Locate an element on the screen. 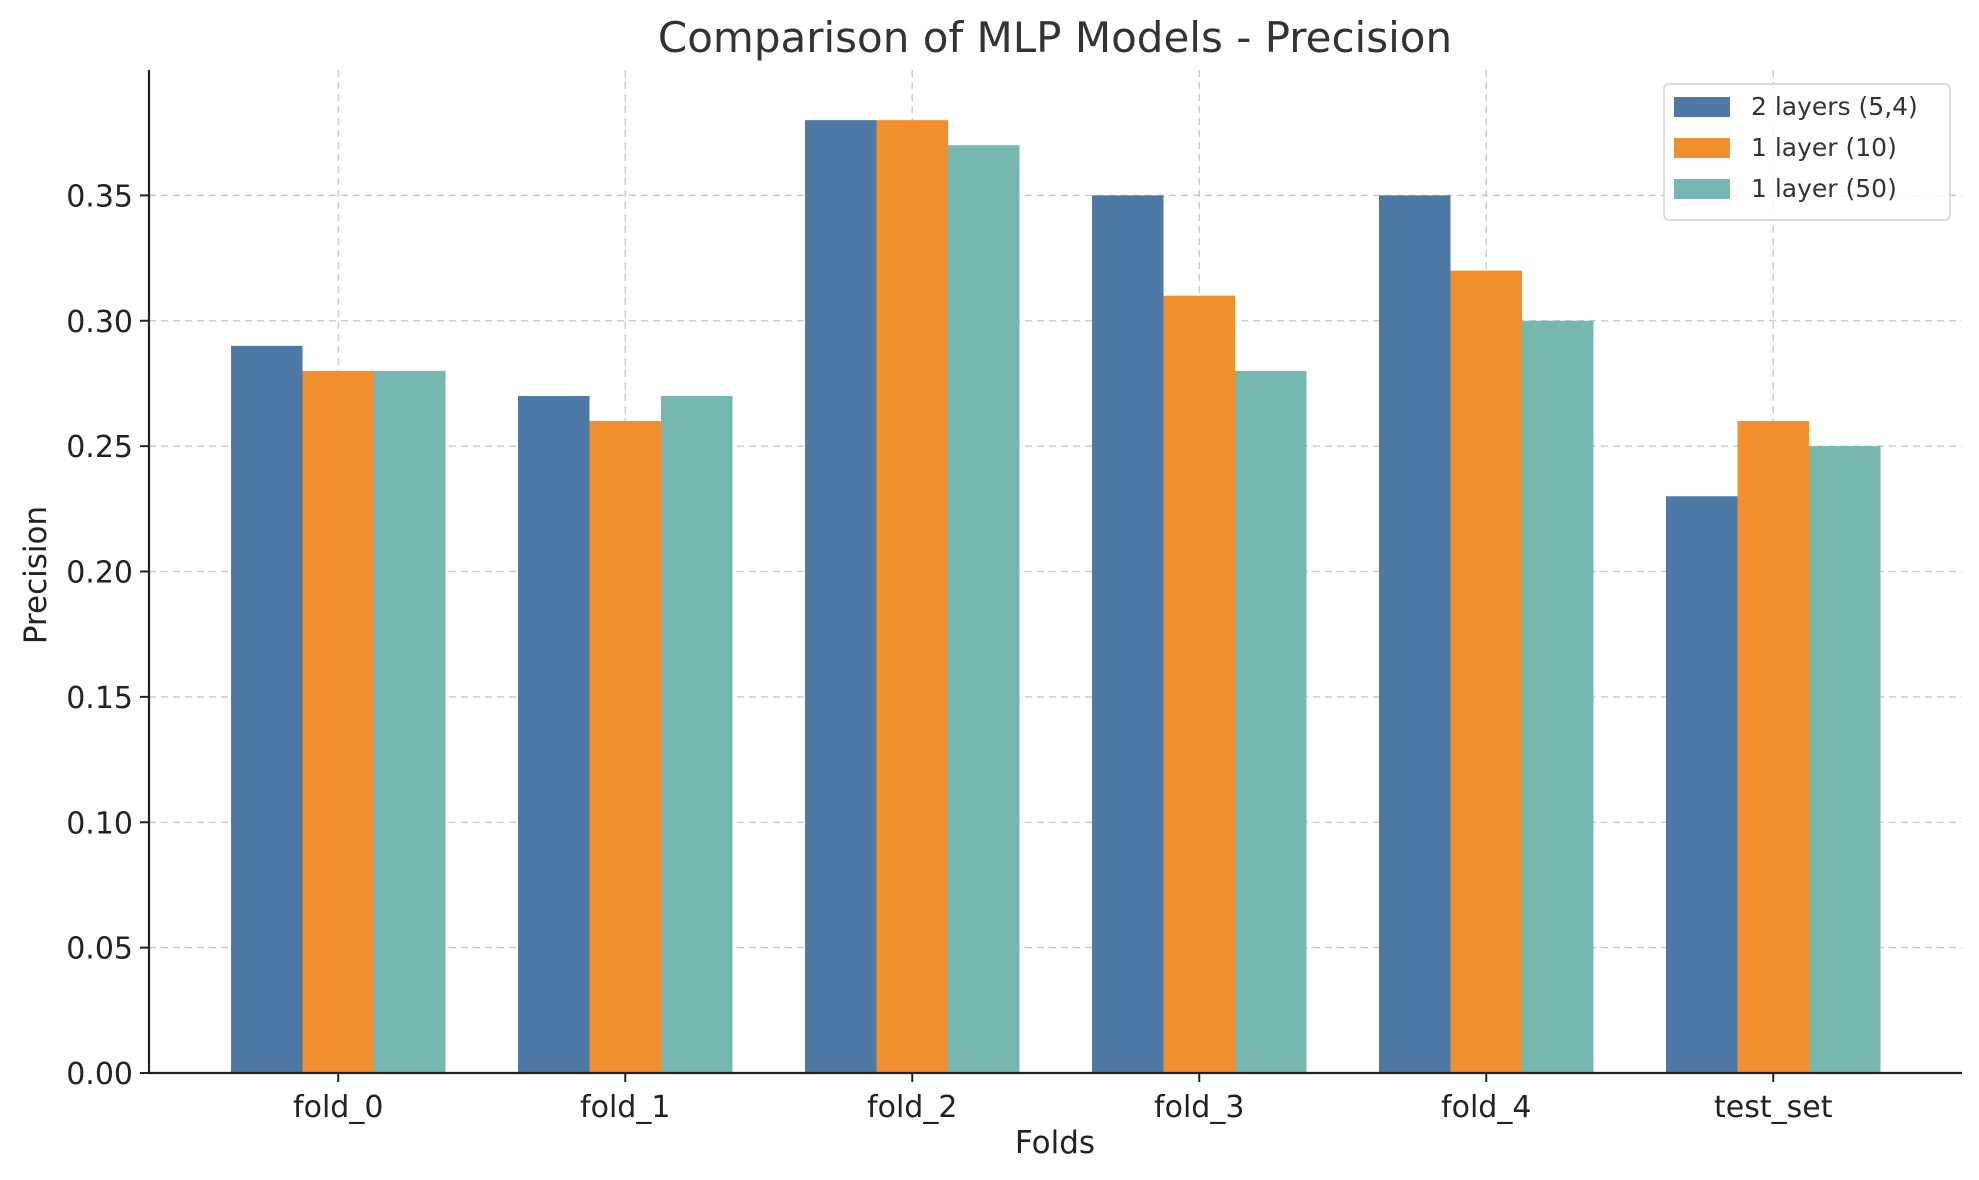  legend-box is located at coordinates (1807, 152).